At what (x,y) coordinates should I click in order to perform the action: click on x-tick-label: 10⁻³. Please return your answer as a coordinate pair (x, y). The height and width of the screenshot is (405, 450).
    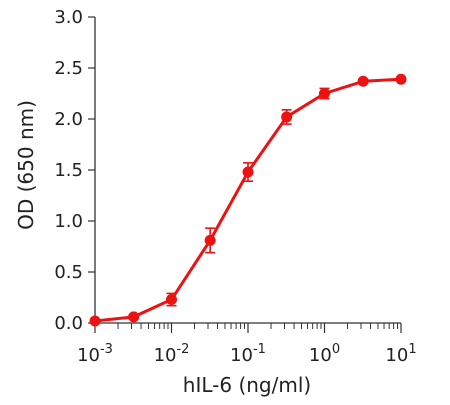
    Looking at the image, I should click on (95, 354).